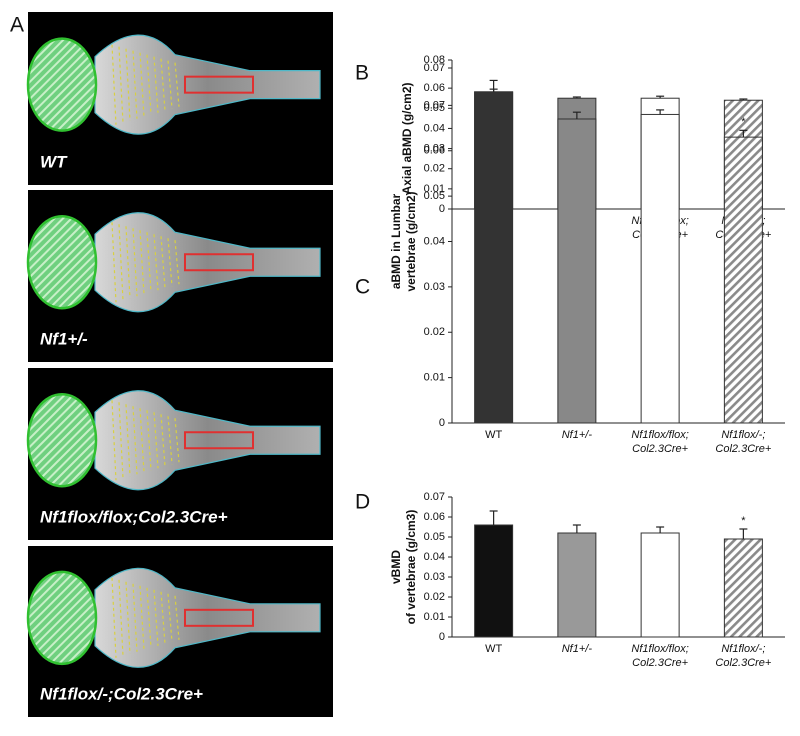 This screenshot has width=800, height=736. Describe the element at coordinates (577, 649) in the screenshot. I see `x-tick-label: Nf1+/-` at that location.